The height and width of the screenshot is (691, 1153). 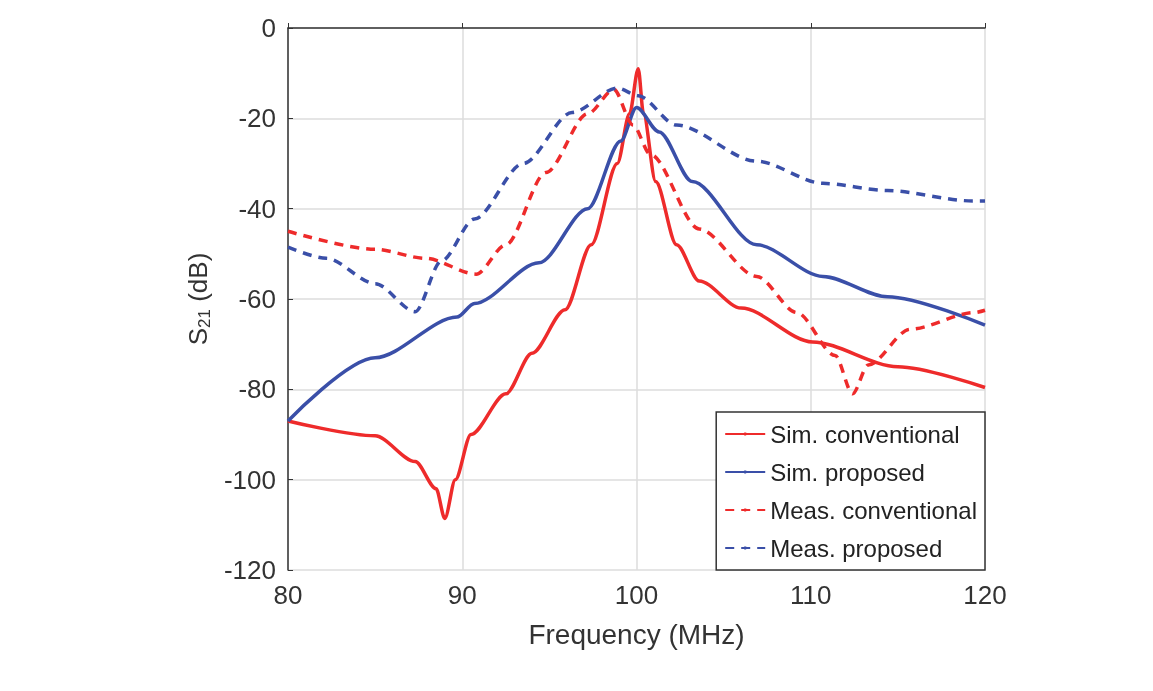 I want to click on legend-label: Sim. conventional, so click(x=865, y=434).